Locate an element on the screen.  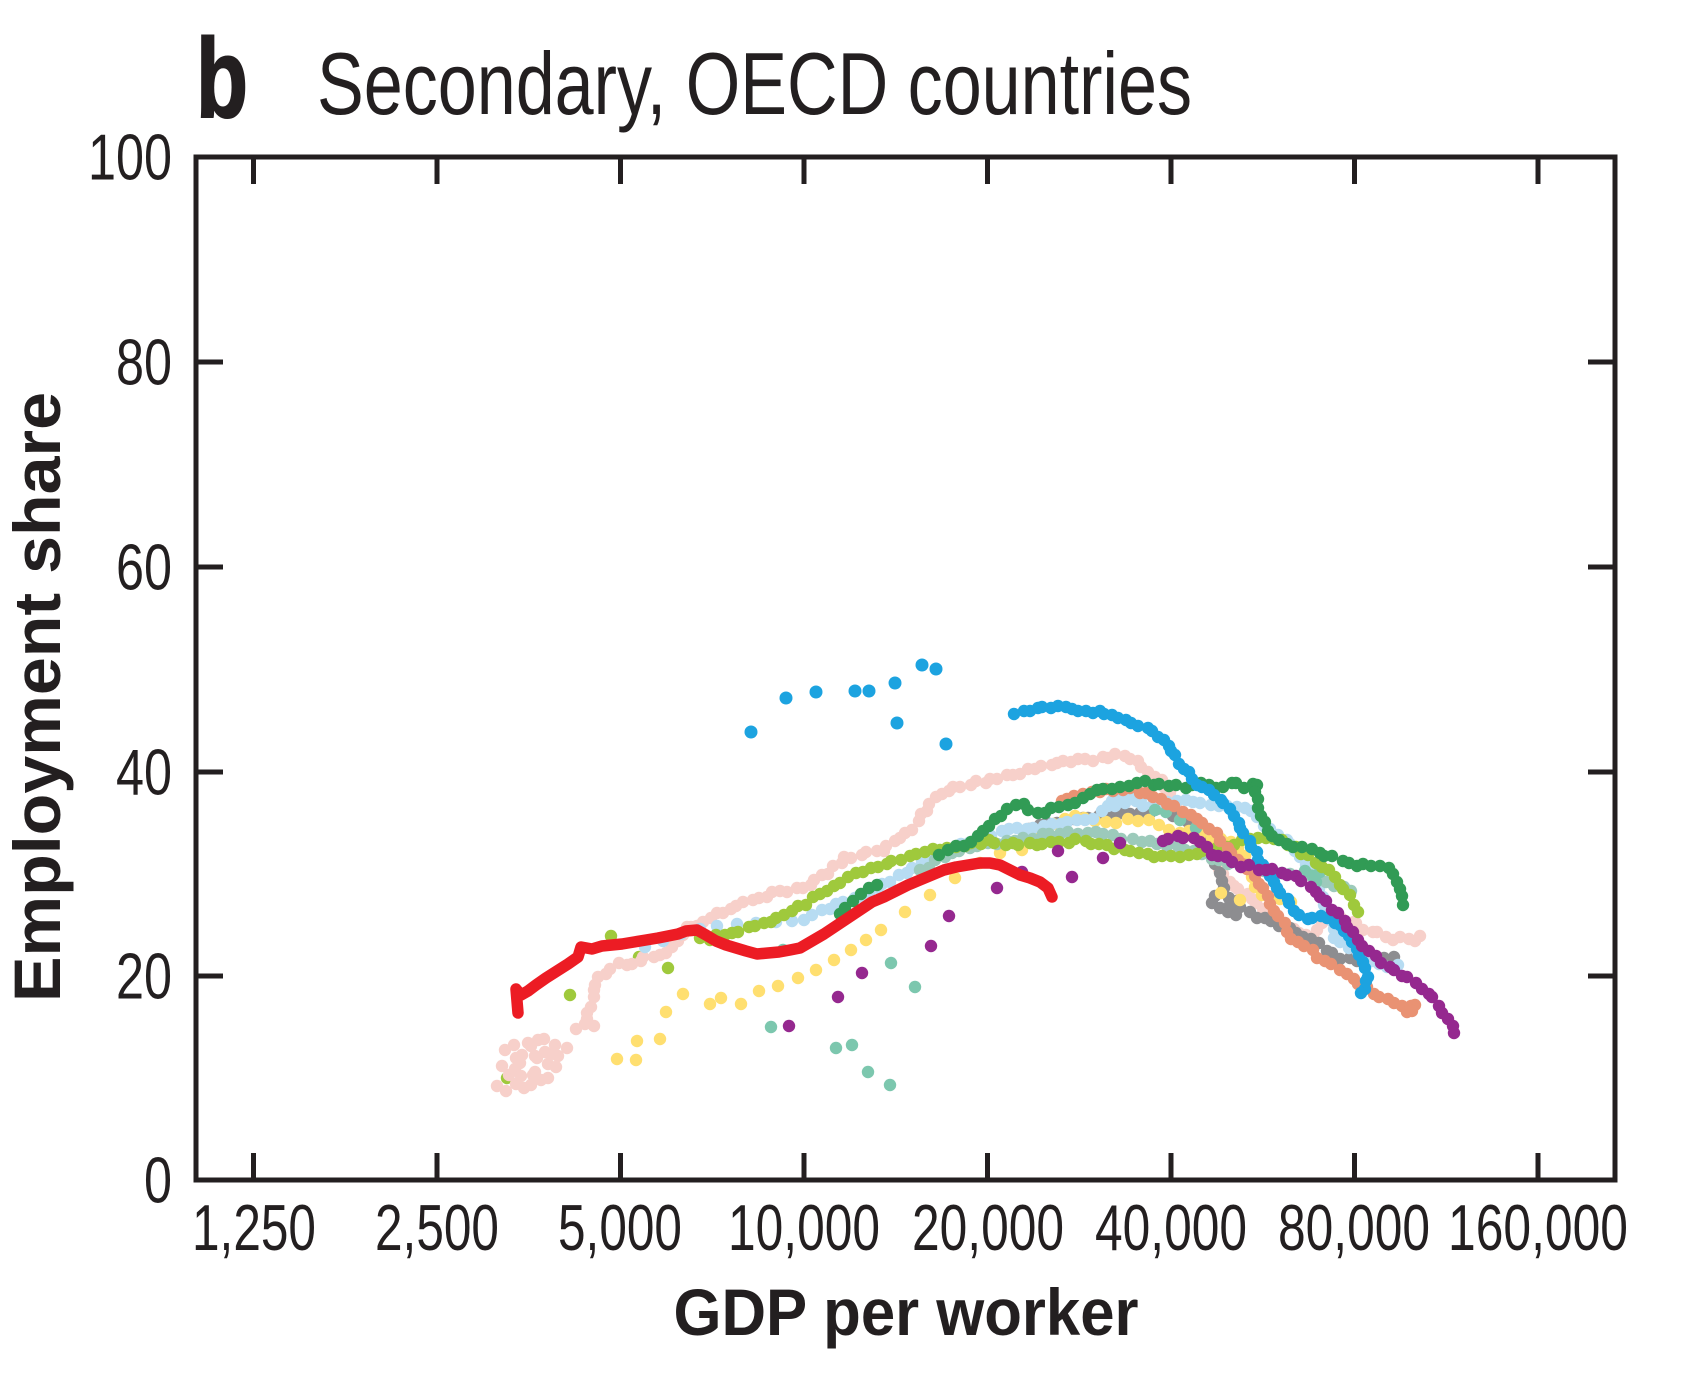
svg-text: 2,500 is located at coordinates (437, 1227).